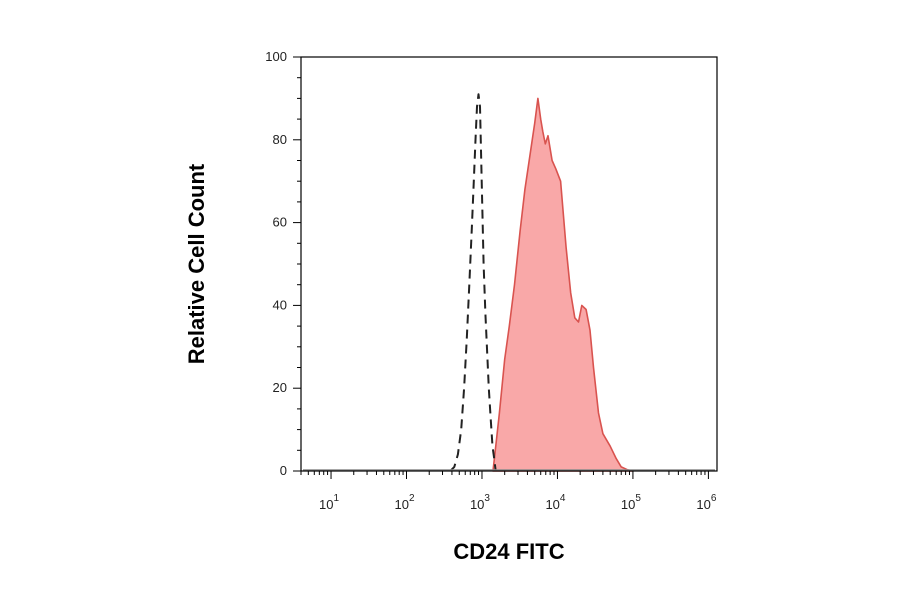 The height and width of the screenshot is (594, 900). Describe the element at coordinates (280, 387) in the screenshot. I see `y-tick-label: 20` at that location.